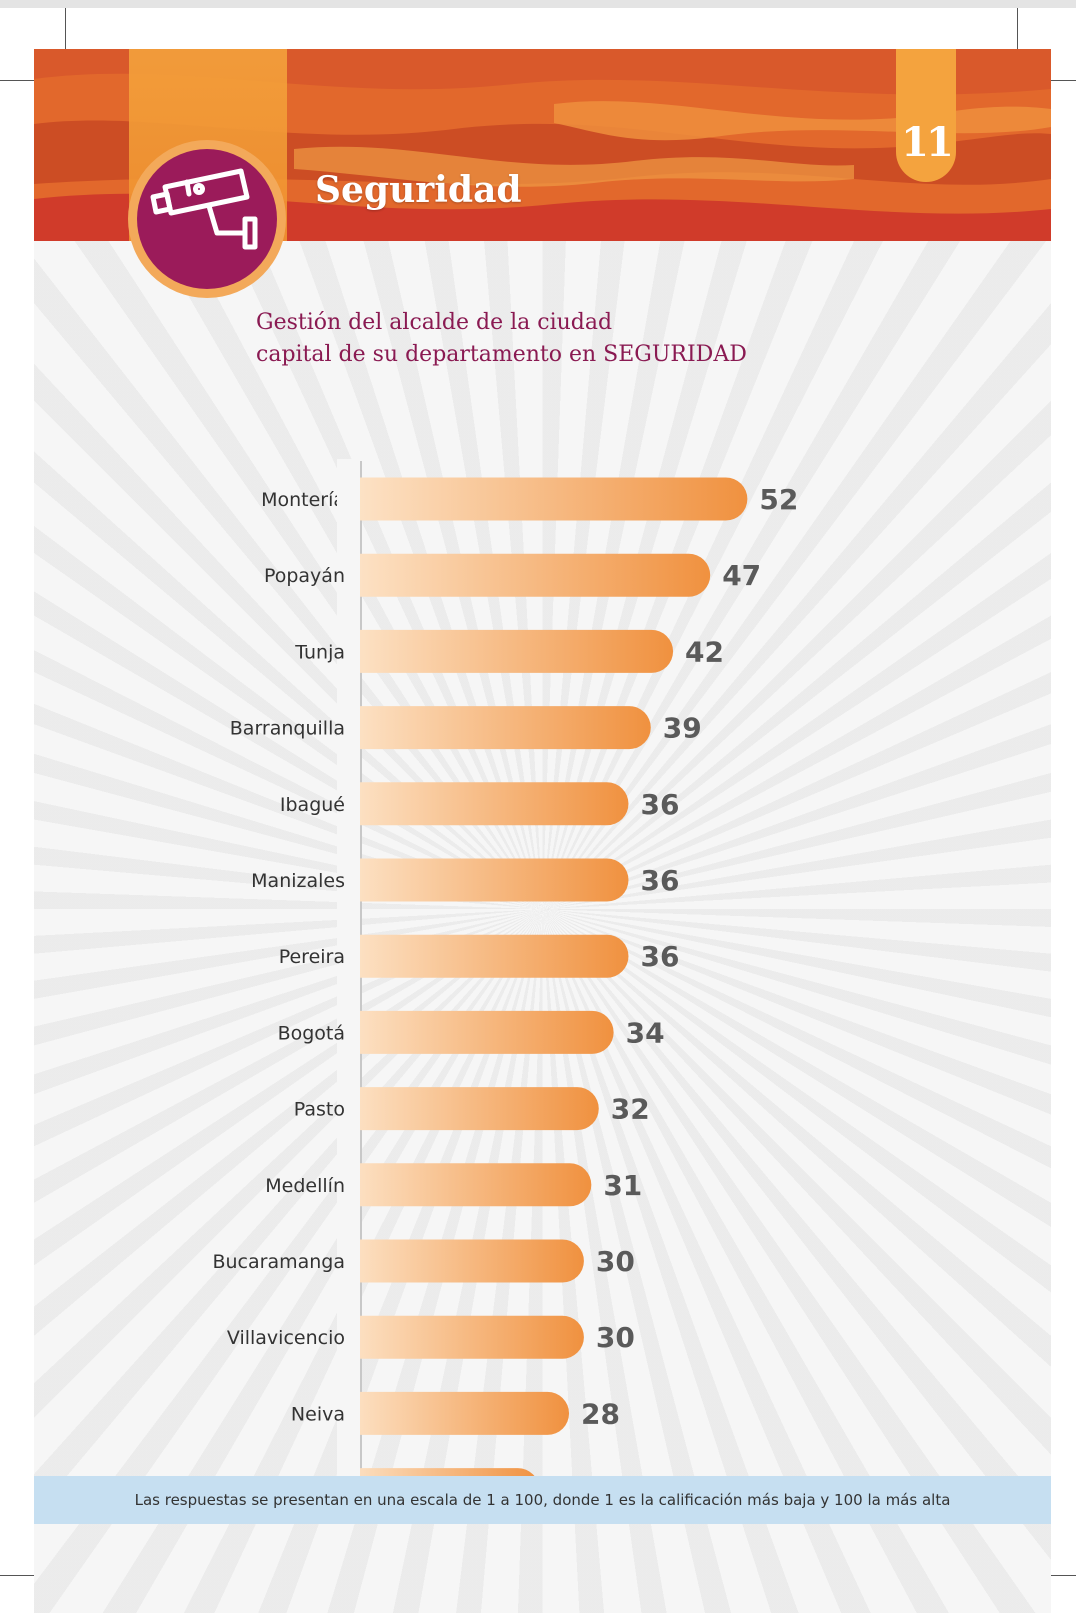 Image resolution: width=1076 pixels, height=1613 pixels. Describe the element at coordinates (304, 576) in the screenshot. I see `category-label: Popayán` at that location.